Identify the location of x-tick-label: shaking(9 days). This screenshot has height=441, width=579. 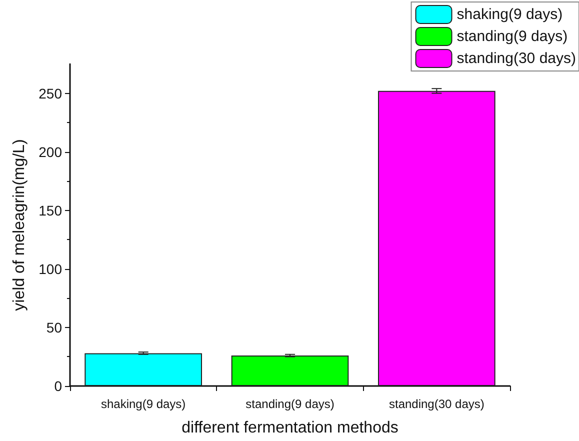
(143, 404).